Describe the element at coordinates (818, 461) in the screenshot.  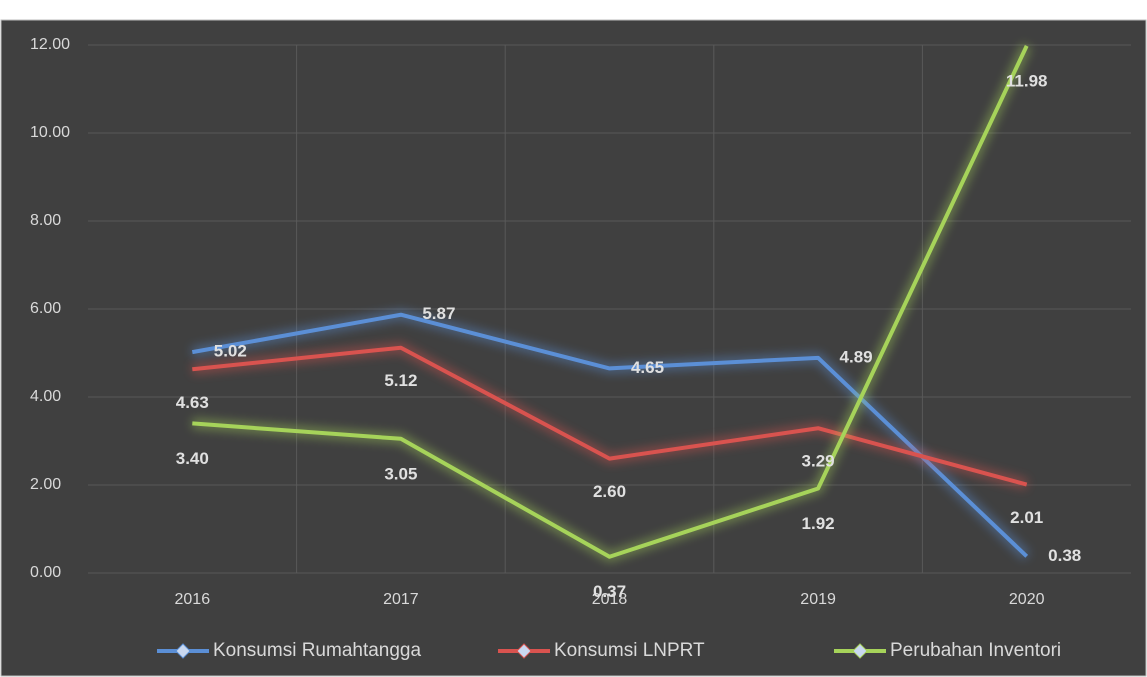
I see `data-label: 3.29` at that location.